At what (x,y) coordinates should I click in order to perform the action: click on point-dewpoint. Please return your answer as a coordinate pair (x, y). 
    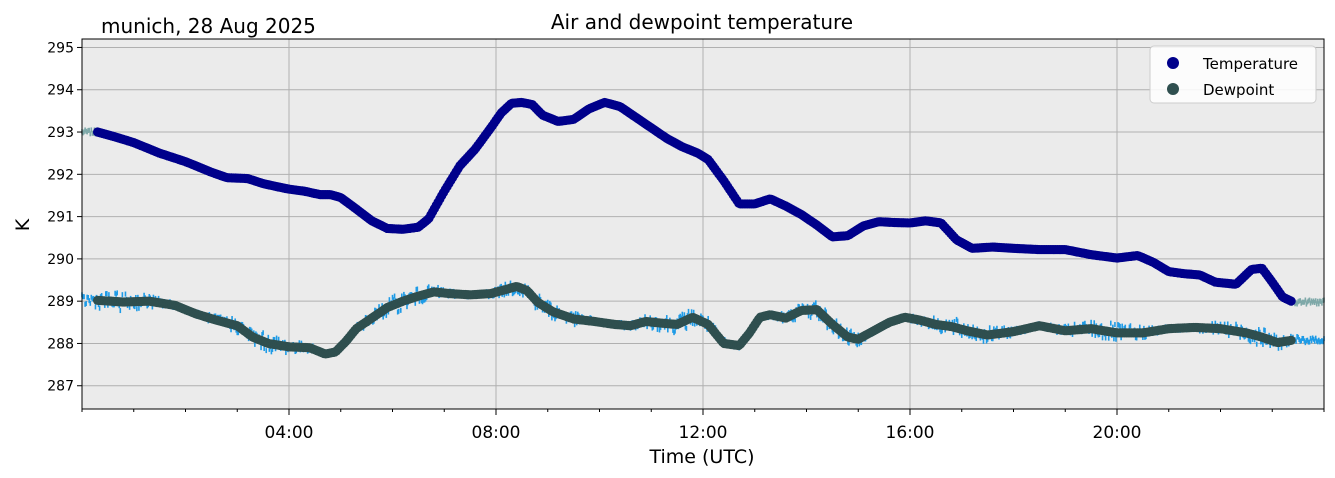
    Looking at the image, I should click on (1291, 340).